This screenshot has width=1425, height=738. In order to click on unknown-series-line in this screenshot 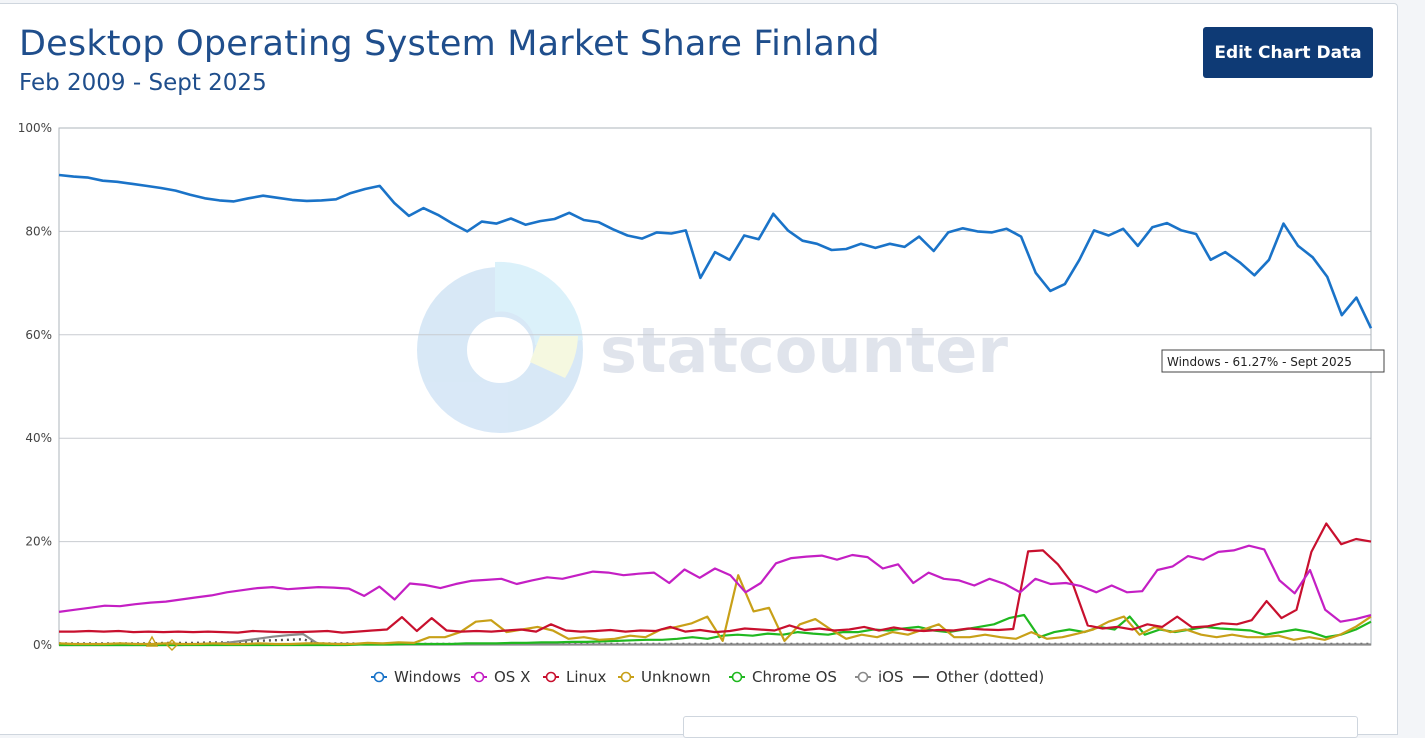, I will do `click(715, 610)`.